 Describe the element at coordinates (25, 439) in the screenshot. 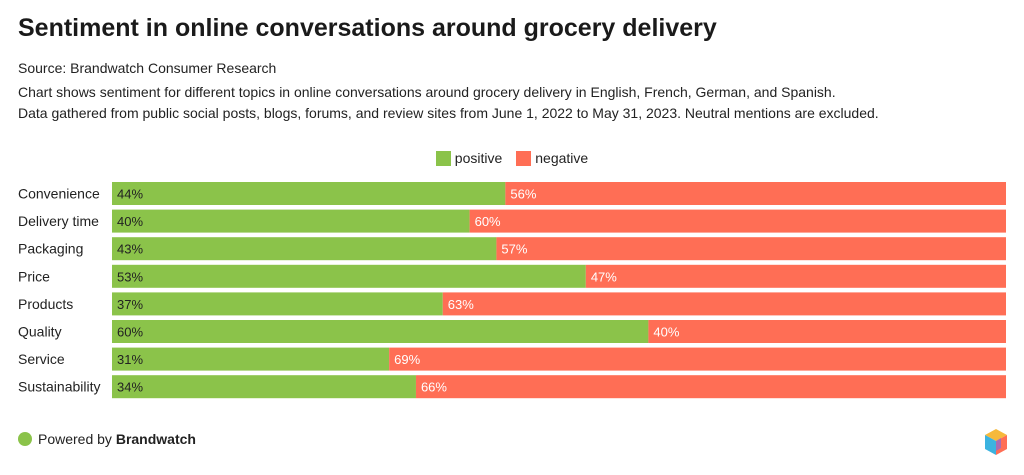

I see `brandwatch-dot-icon` at that location.